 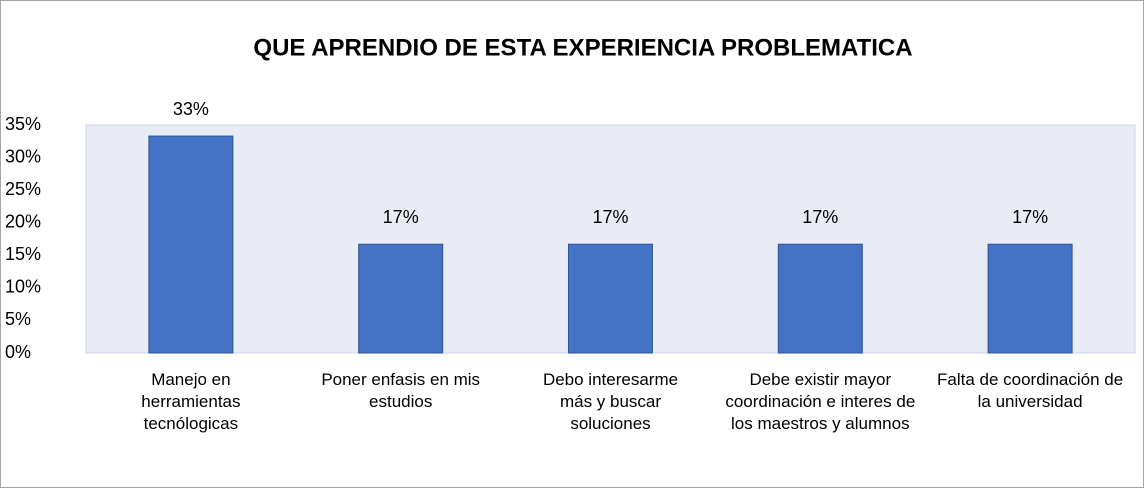 What do you see at coordinates (23, 189) in the screenshot?
I see `y-tick-label: 25%` at bounding box center [23, 189].